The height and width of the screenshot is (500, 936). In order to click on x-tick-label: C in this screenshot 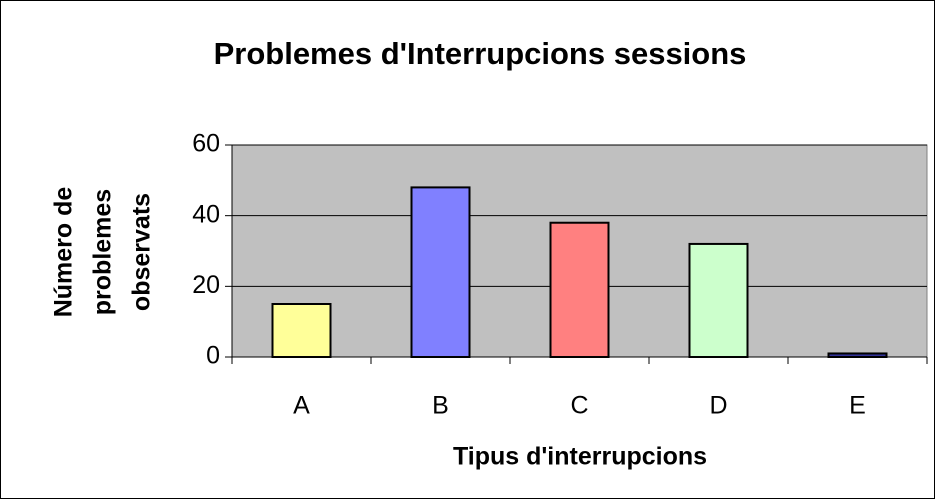, I will do `click(579, 406)`.